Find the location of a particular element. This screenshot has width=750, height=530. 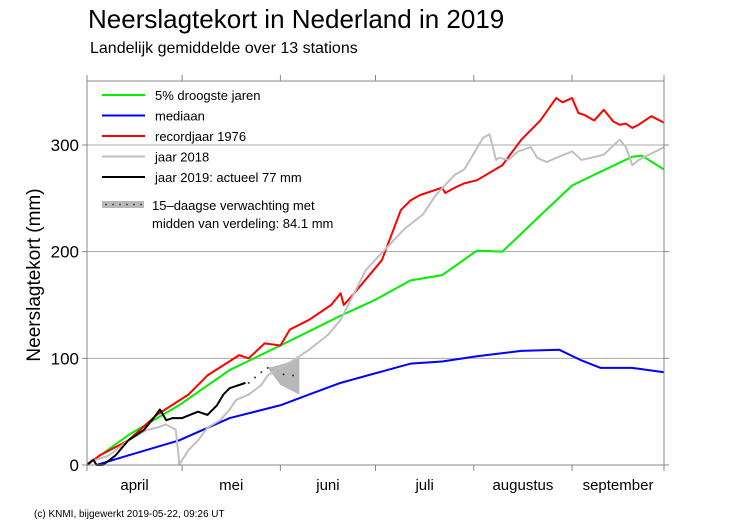

chart-subtitle: Landelijk gemiddelde over 13 stations is located at coordinates (224, 48).